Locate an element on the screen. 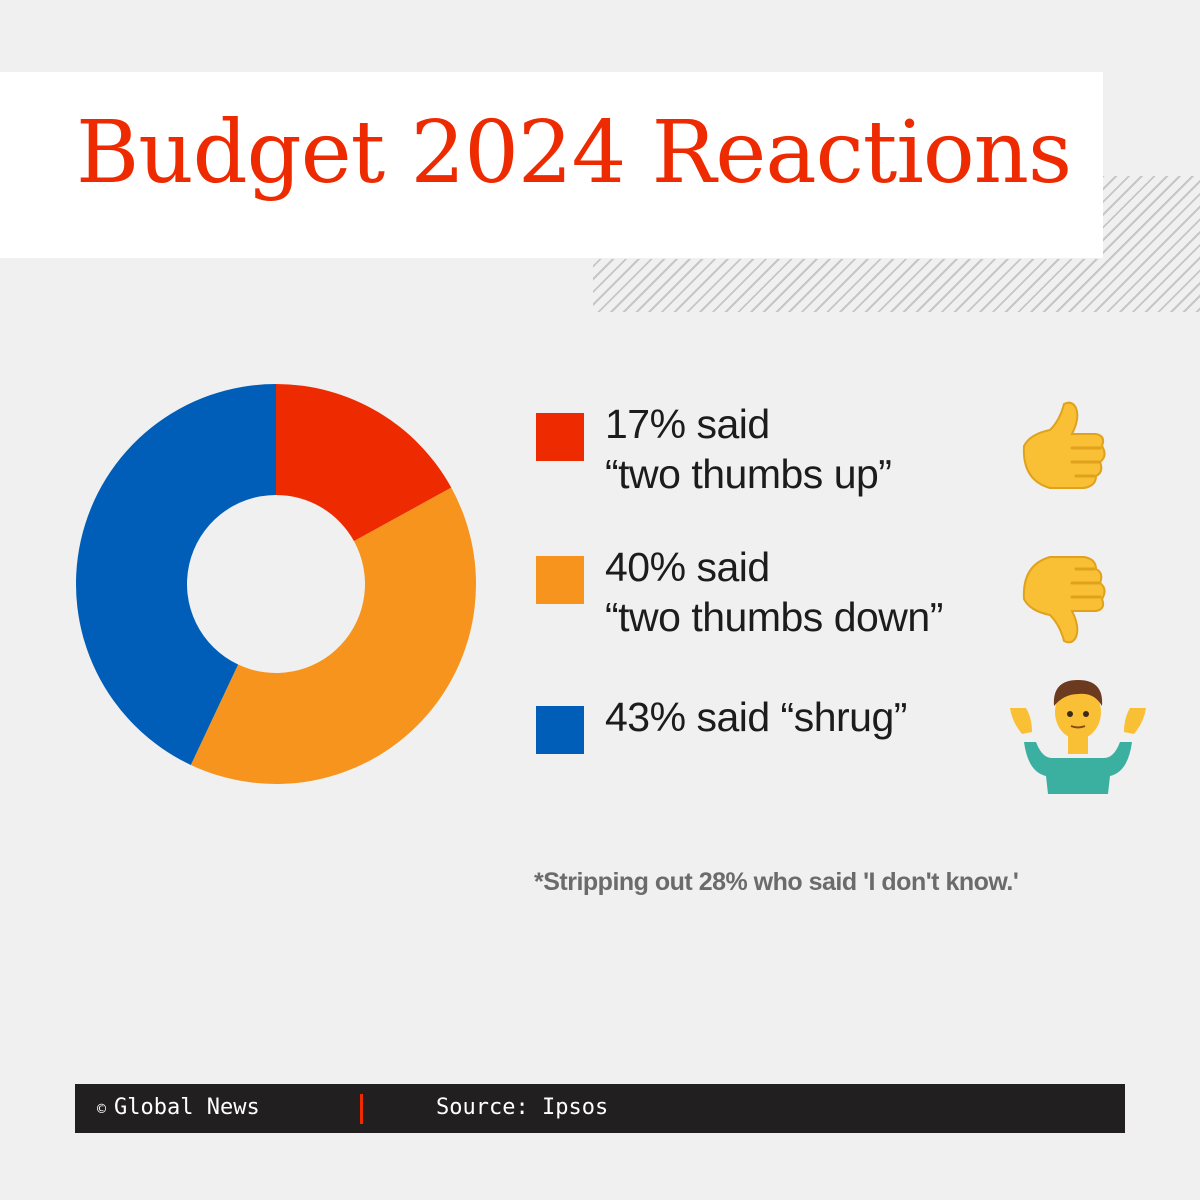  legend-label-thumbs-up: 17% said “two thumbs up” is located at coordinates (748, 449).